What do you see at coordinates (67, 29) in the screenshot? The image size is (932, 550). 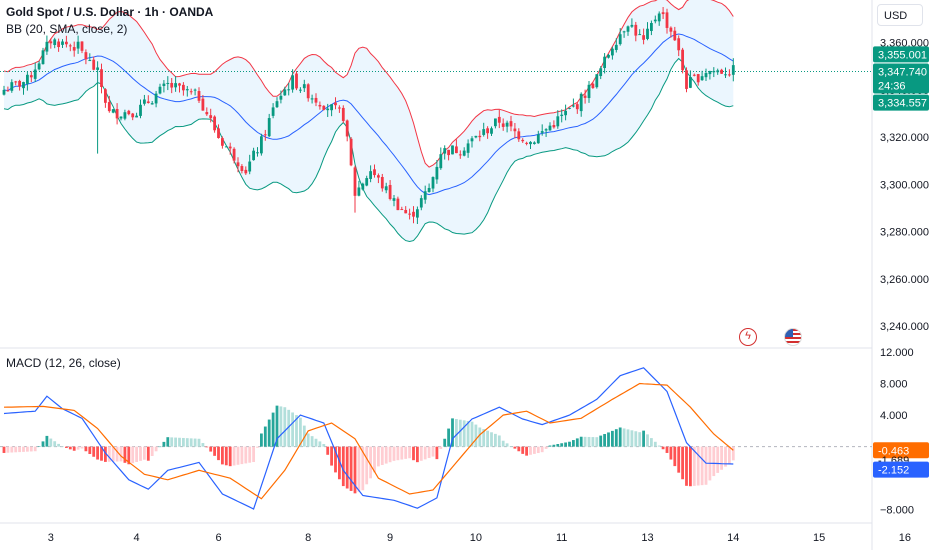 I see `bb-legend: BB (20, SMA, close, 2)` at bounding box center [67, 29].